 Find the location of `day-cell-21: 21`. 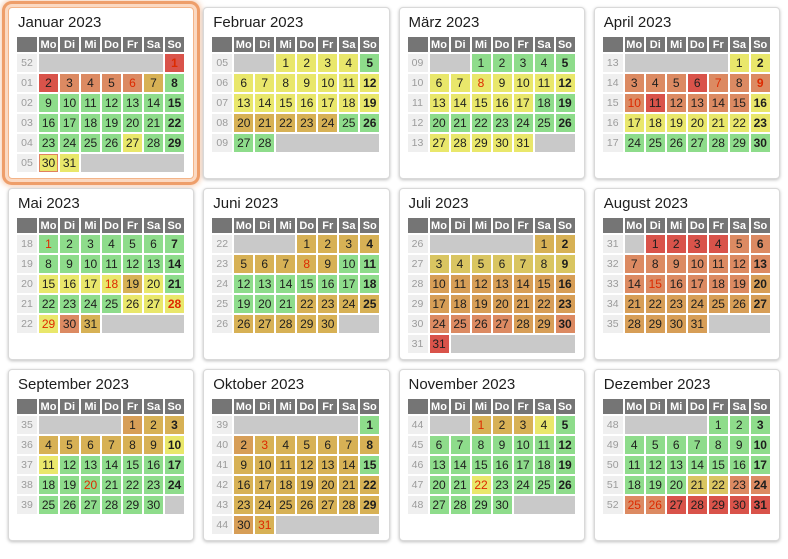

day-cell-21: 21 is located at coordinates (265, 123).